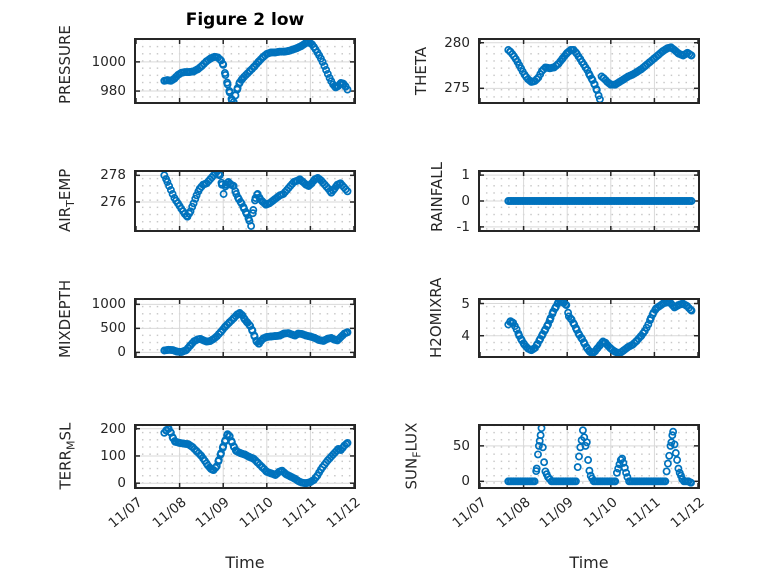  What do you see at coordinates (436, 317) in the screenshot?
I see `y-axis-label-h2omixra: H2OMIXRA` at bounding box center [436, 317].